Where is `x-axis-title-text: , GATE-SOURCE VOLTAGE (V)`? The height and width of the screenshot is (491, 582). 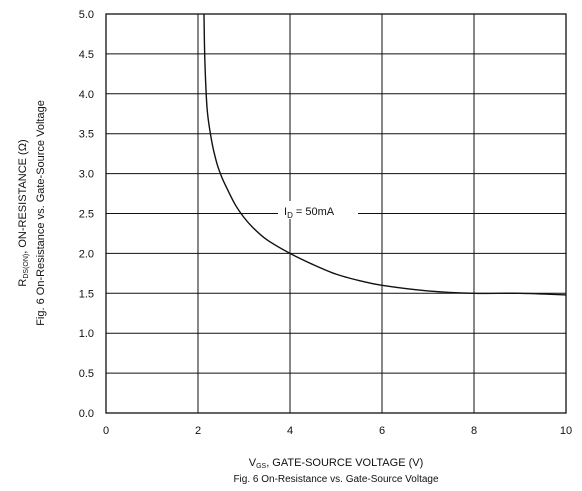 x-axis-title-text: , GATE-SOURCE VOLTAGE (V) is located at coordinates (344, 463).